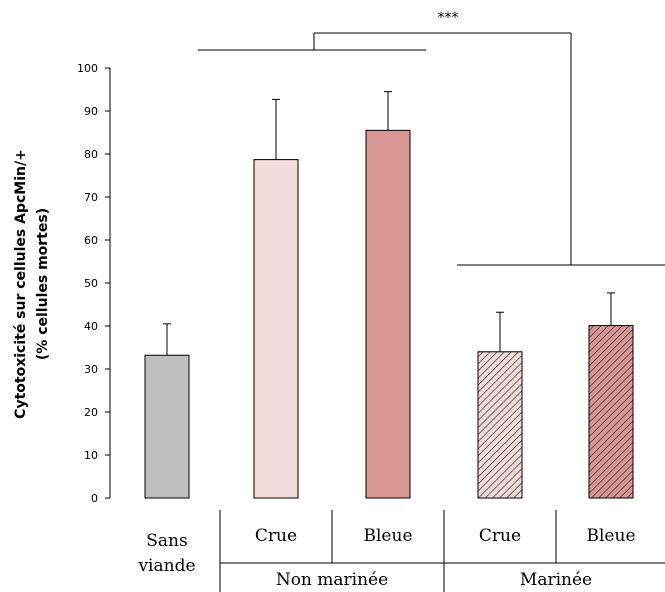 The height and width of the screenshot is (592, 665). Describe the element at coordinates (91, 240) in the screenshot. I see `y-tick-label: 60` at that location.